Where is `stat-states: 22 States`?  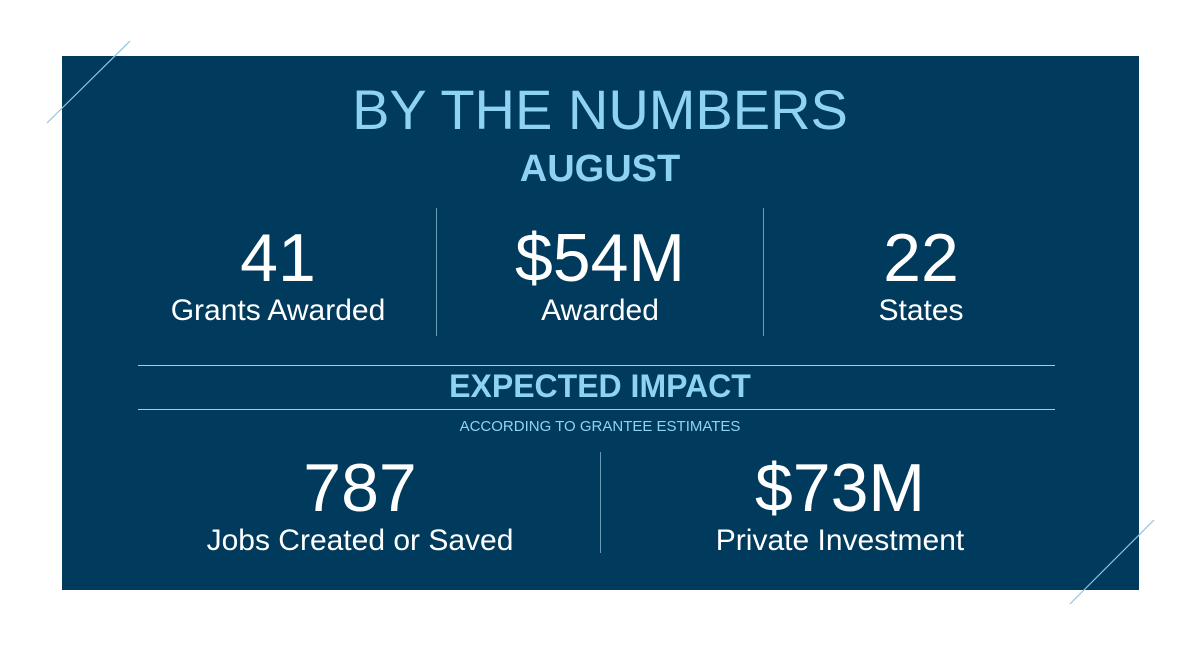 stat-states: 22 States is located at coordinates (921, 275).